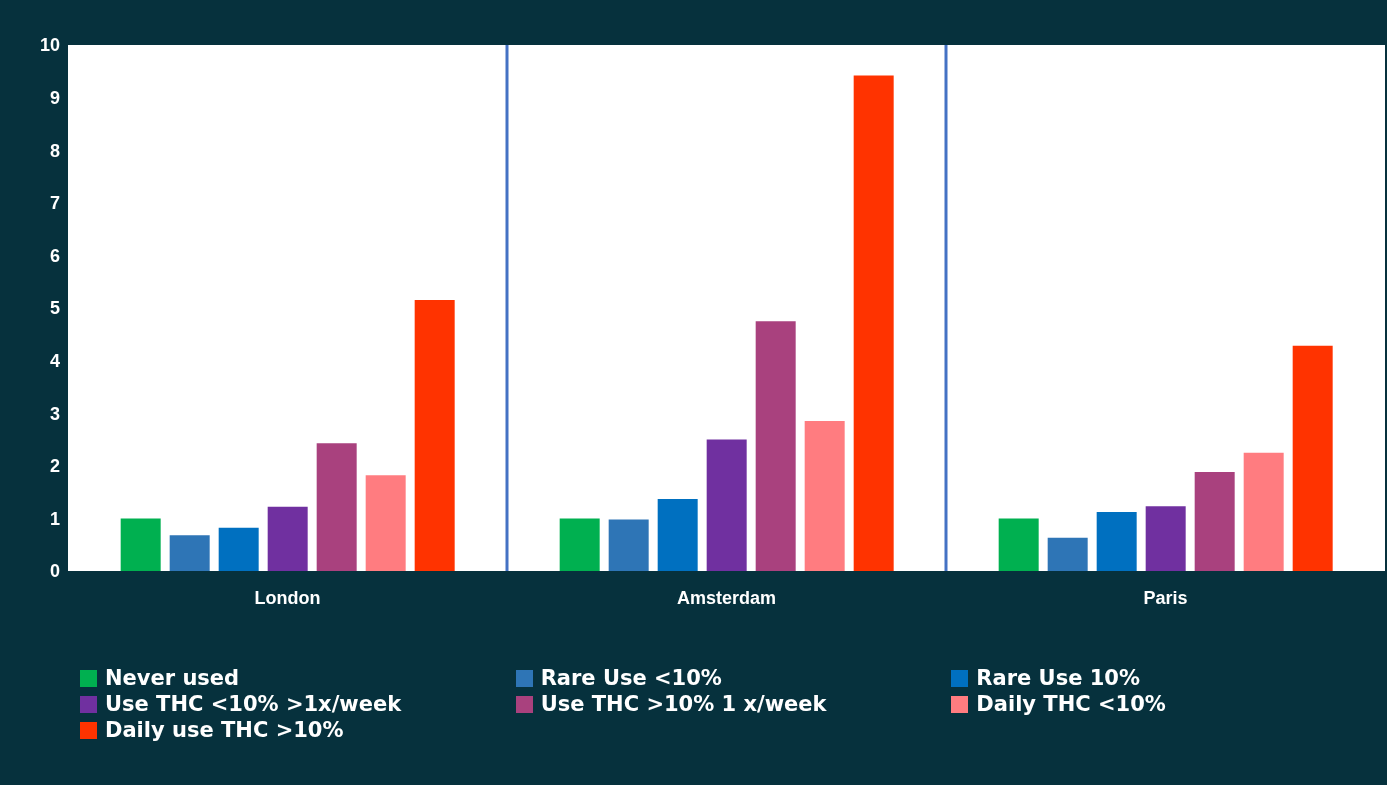 The width and height of the screenshot is (1387, 785). Describe the element at coordinates (54, 308) in the screenshot. I see `y-tick-label: 5` at that location.